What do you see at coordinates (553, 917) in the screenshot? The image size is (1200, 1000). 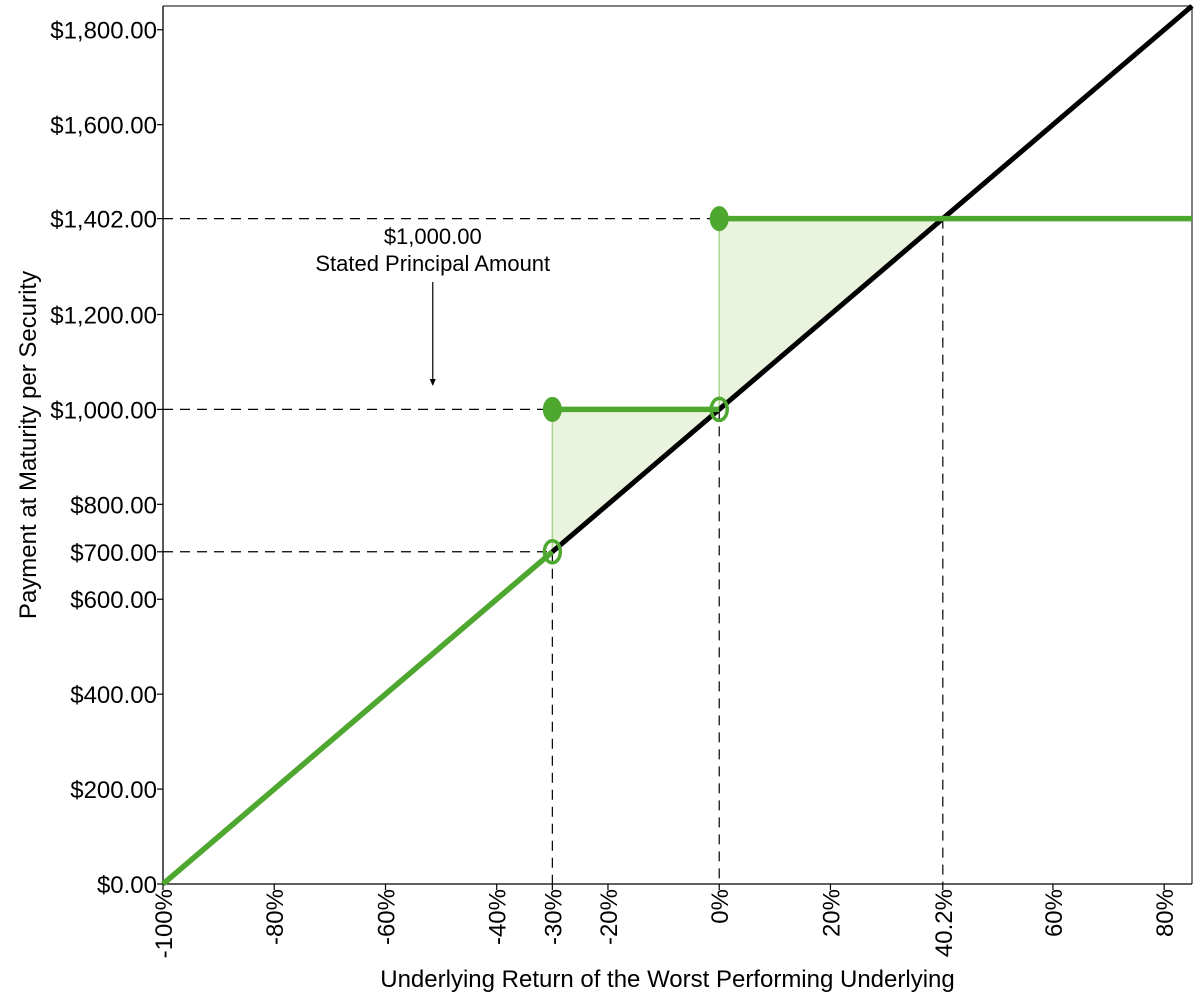 I see `x-tick-label: -30%` at bounding box center [553, 917].